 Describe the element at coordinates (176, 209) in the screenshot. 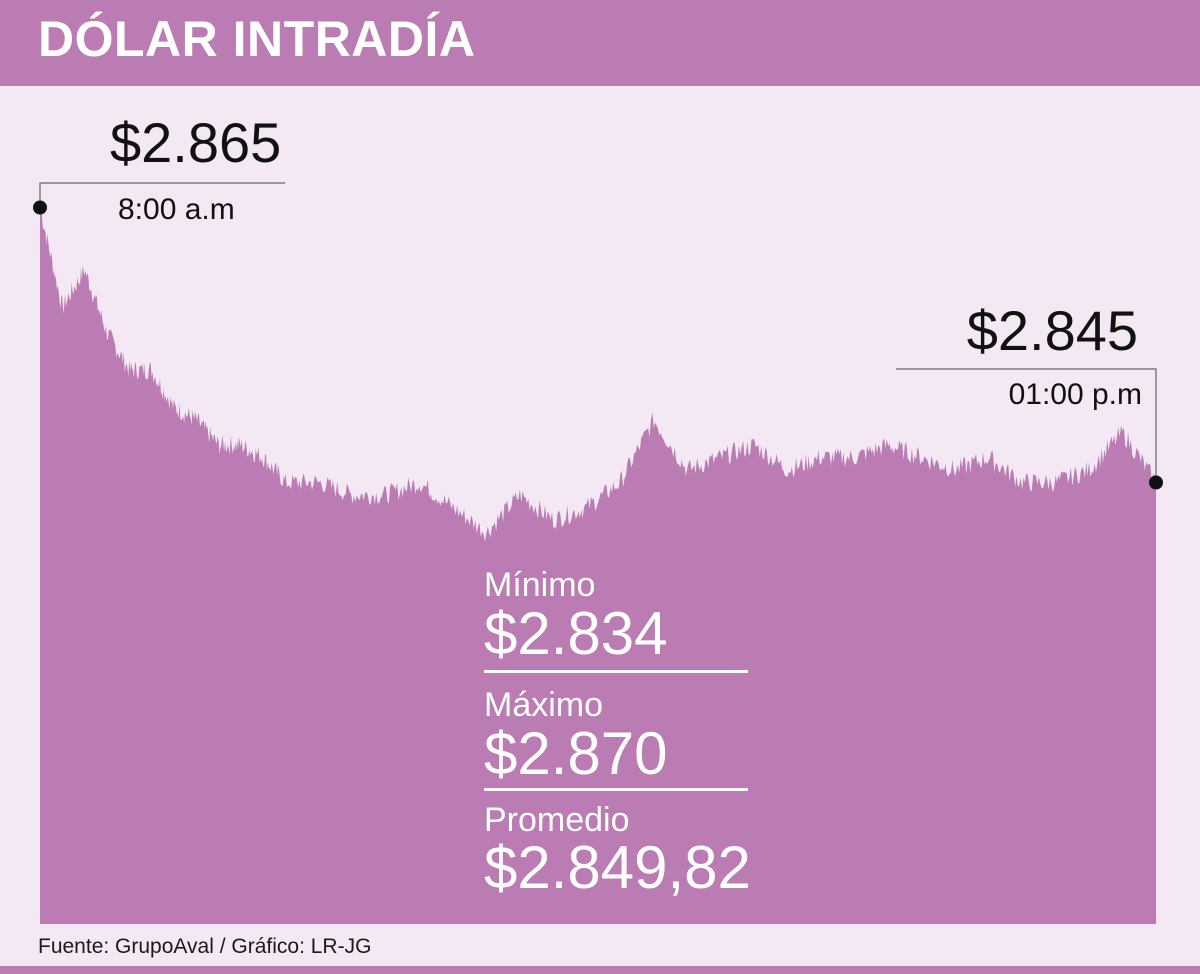

I see `start-time-label: 8:00 a.m` at that location.